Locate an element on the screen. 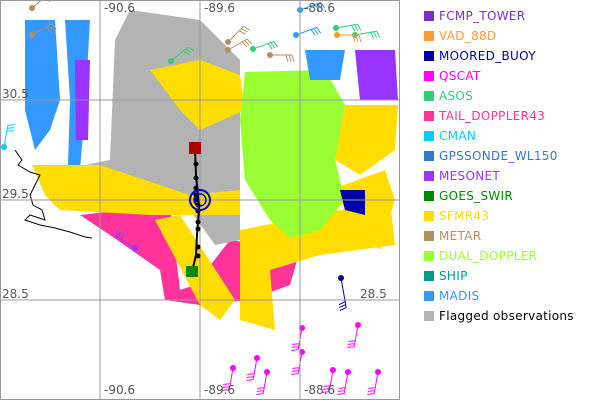 The image size is (600, 400). legend-item: SFMR43 is located at coordinates (499, 216).